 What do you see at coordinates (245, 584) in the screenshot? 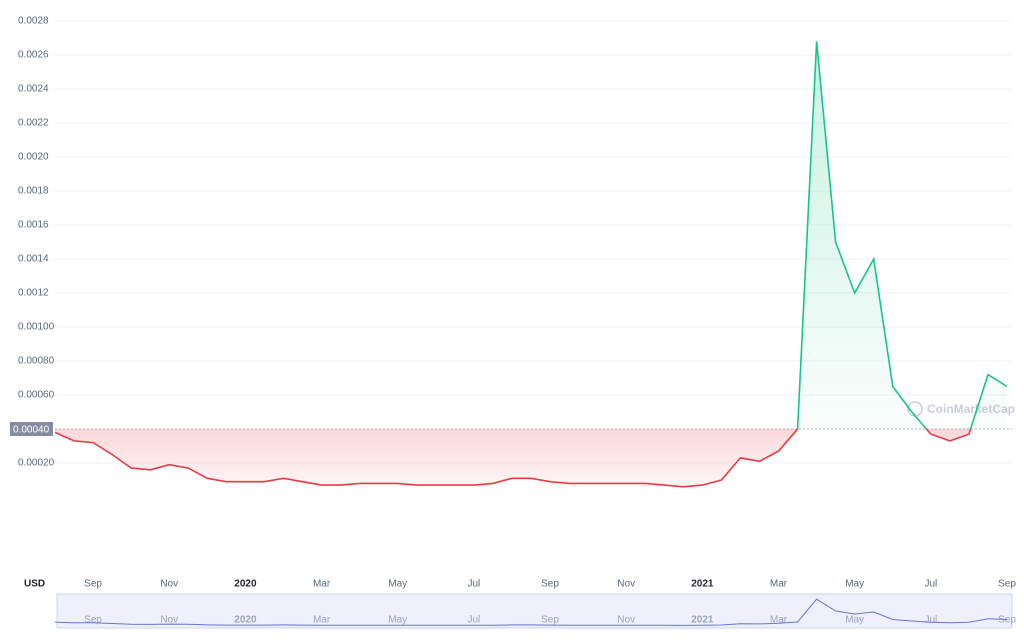
I see `x-tick-label: 2020` at bounding box center [245, 584].